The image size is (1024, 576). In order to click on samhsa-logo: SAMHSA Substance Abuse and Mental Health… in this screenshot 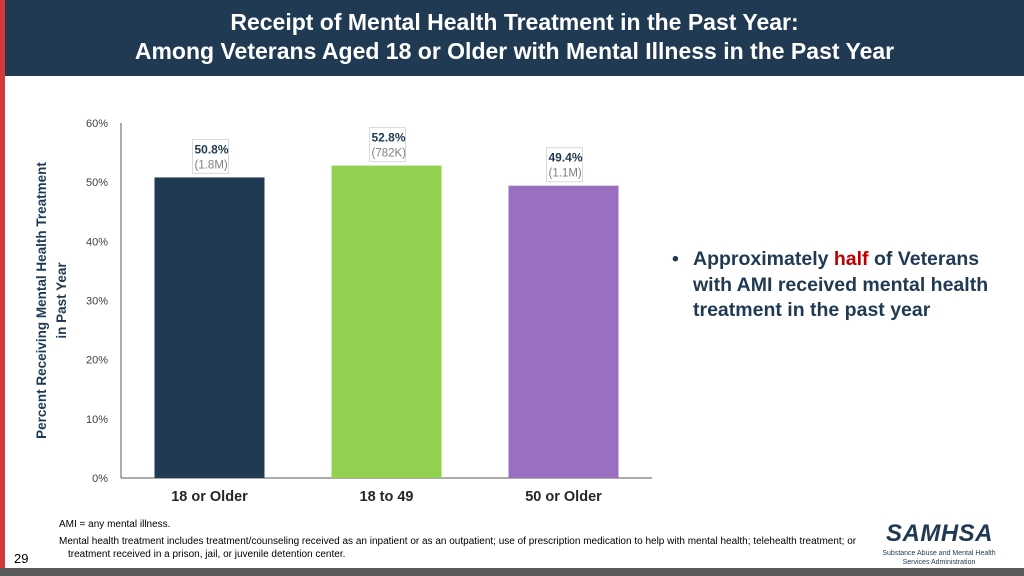, I will do `click(939, 545)`.